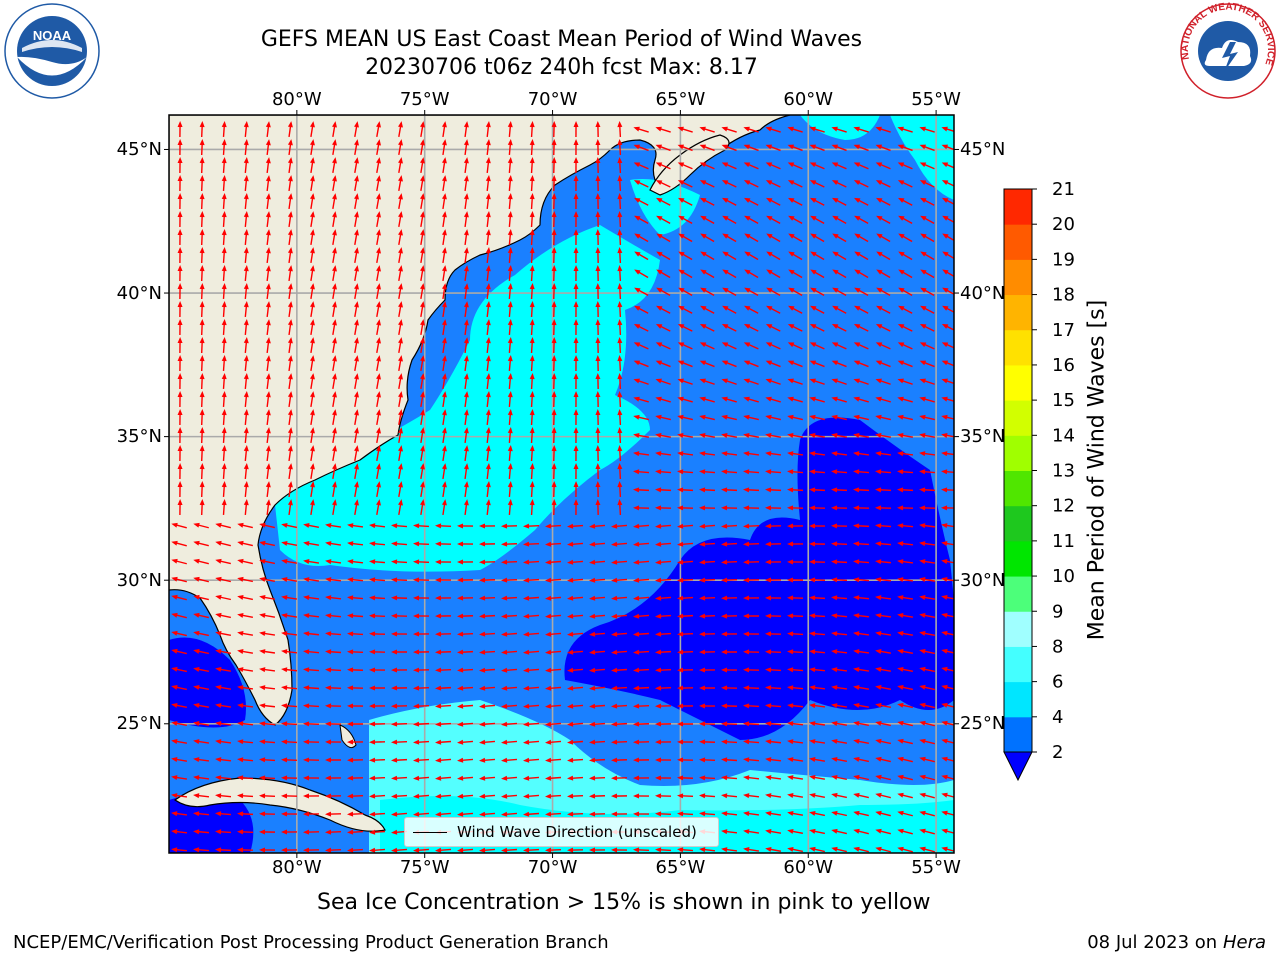  What do you see at coordinates (1176, 942) in the screenshot?
I see `footer-date: 08 Jul 2023 on Hera` at bounding box center [1176, 942].